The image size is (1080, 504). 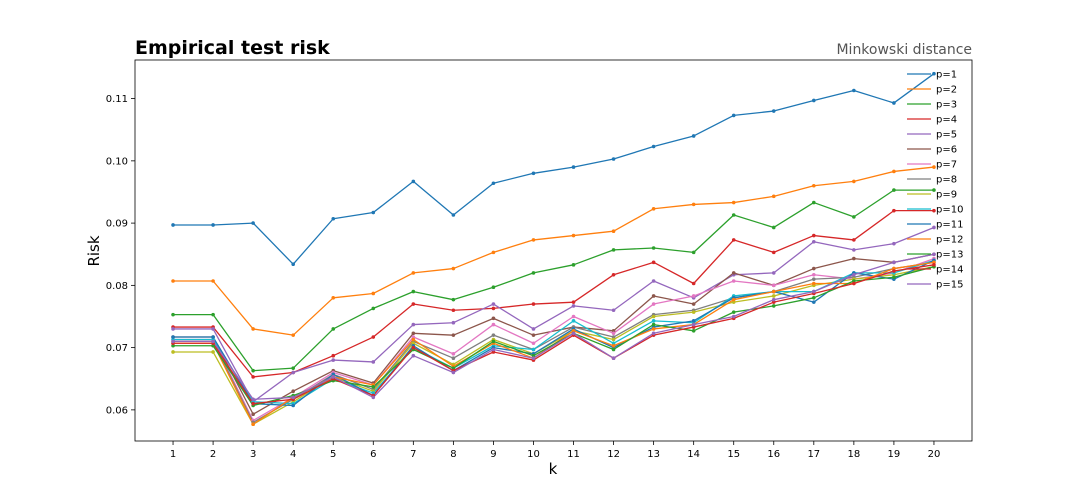 What do you see at coordinates (453, 454) in the screenshot?
I see `x-tick-label: 8` at bounding box center [453, 454].